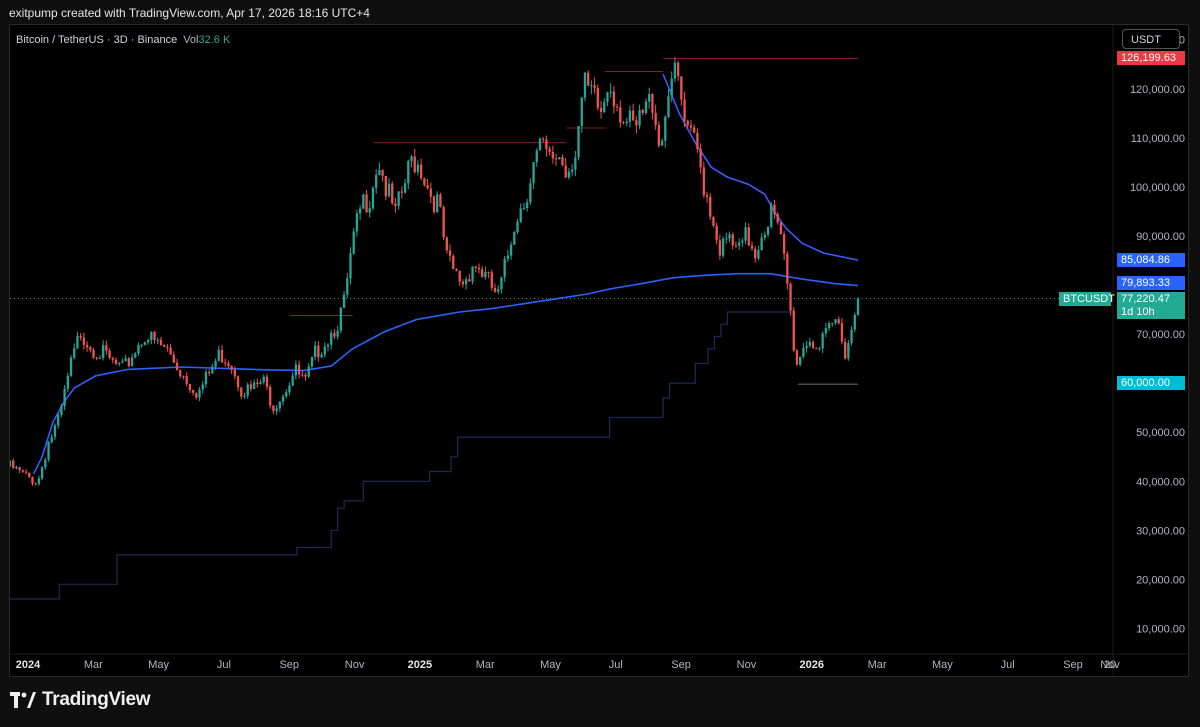 The width and height of the screenshot is (1200, 727). What do you see at coordinates (97, 40) in the screenshot?
I see `symbol-title: Bitcoin / TetherUS · 3D · Binance` at bounding box center [97, 40].